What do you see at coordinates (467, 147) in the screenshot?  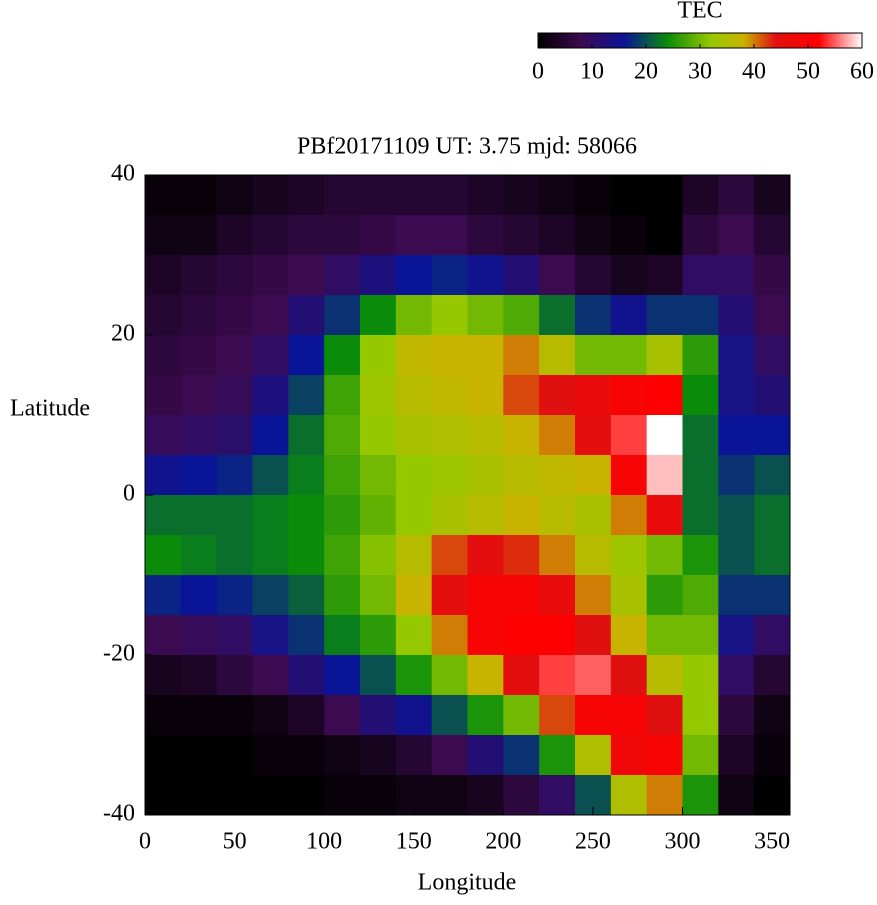 I see `chart-title: PBf20171109 UT: 3.75 mjd: 58066` at bounding box center [467, 147].